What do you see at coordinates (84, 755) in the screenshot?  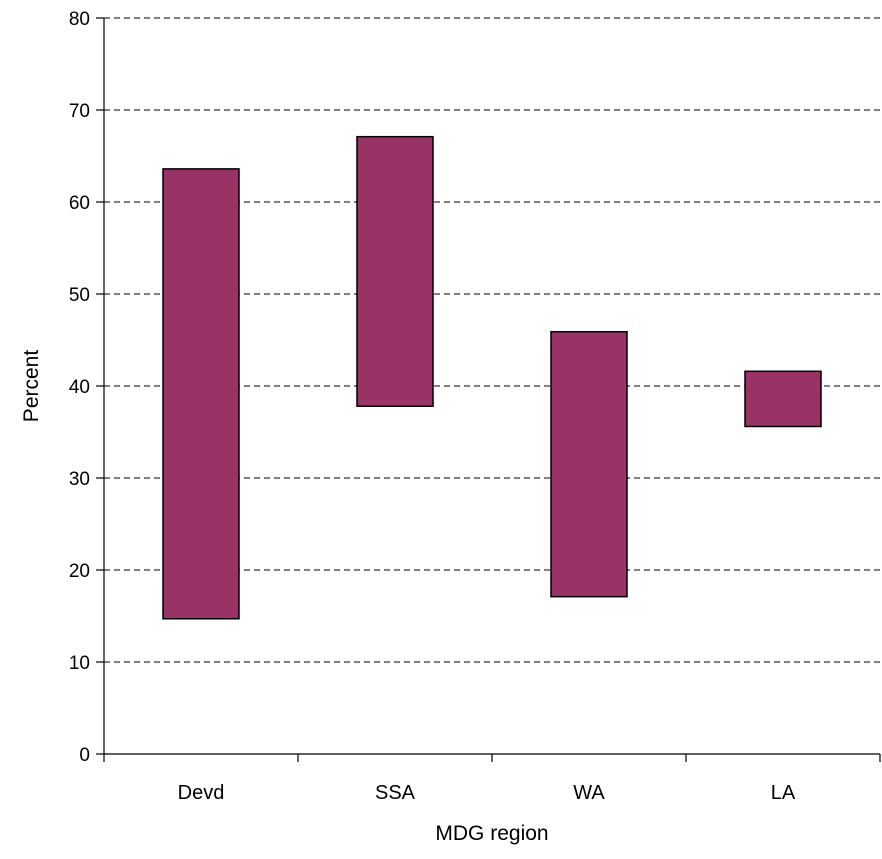 I see `y-tick-label: 0` at bounding box center [84, 755].